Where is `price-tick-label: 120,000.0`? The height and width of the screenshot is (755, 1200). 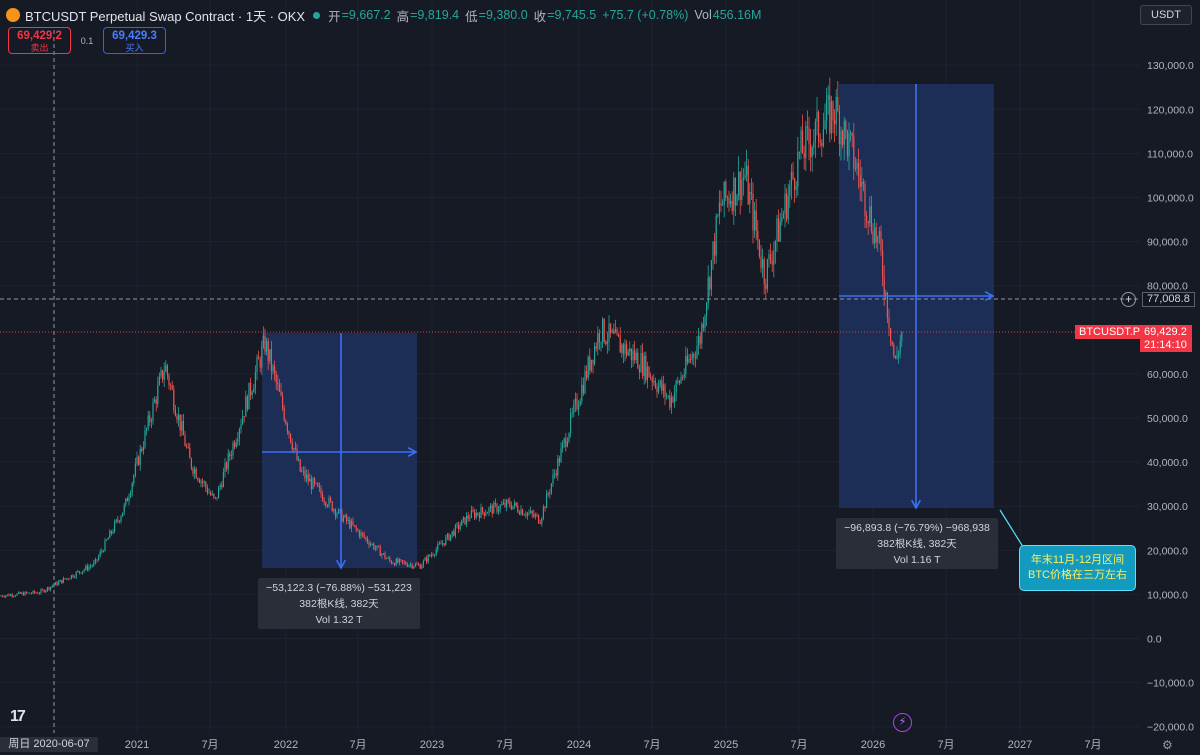
price-tick-label: 120,000.0 is located at coordinates (1170, 110).